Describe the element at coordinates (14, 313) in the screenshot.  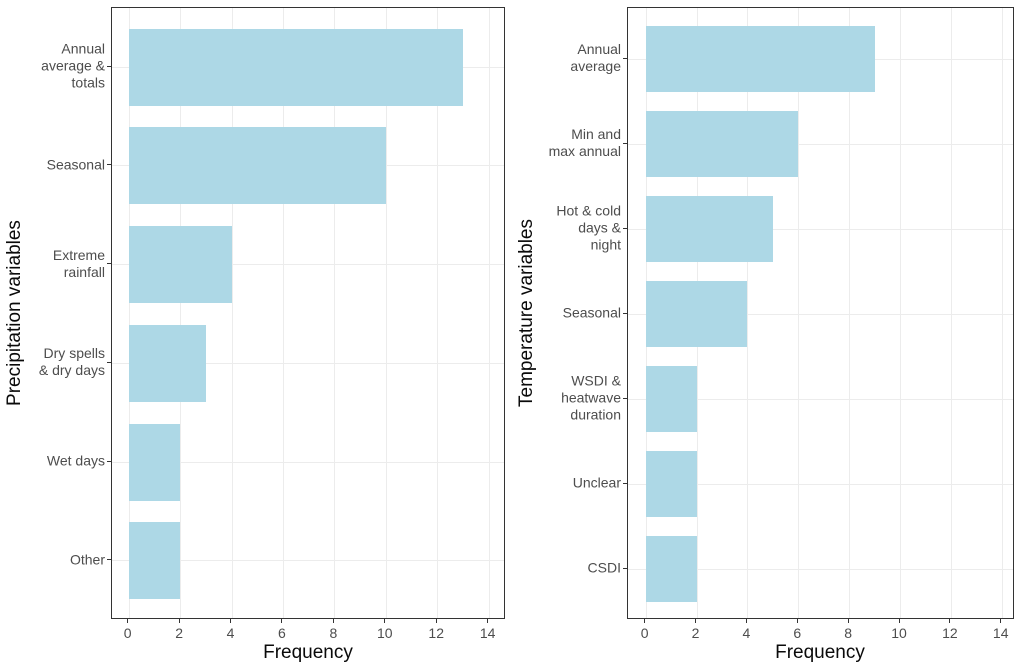
I see `y-axis-title-precipitation: Precipitation variables` at that location.